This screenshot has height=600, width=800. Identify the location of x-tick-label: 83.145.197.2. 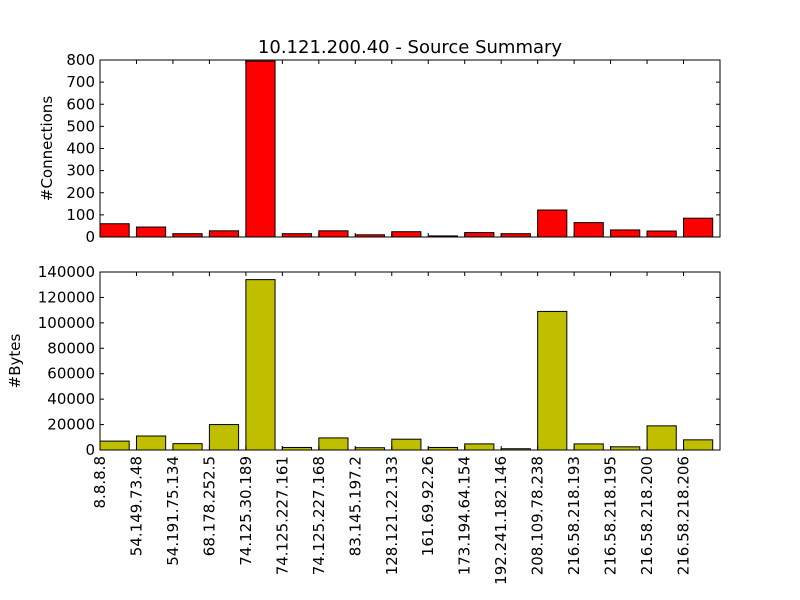
(355, 506).